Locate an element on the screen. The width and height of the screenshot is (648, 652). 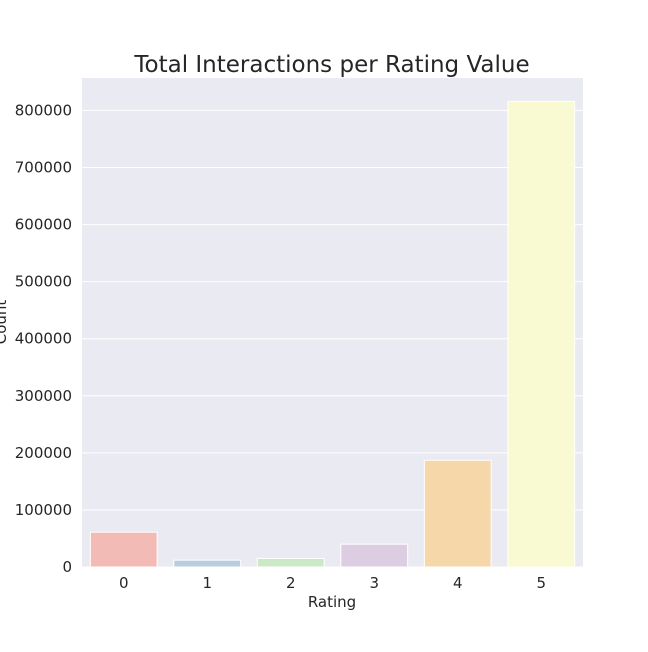
x-tick-label: 0 is located at coordinates (124, 583).